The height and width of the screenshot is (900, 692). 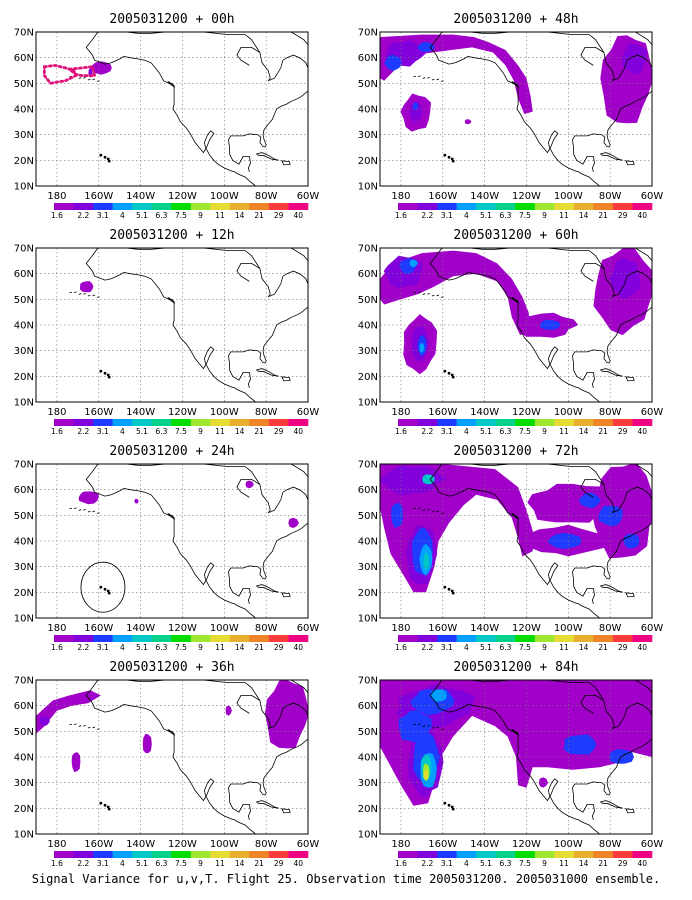 What do you see at coordinates (515, 19) in the screenshot?
I see `panel-title: 2005031200 + 48h` at bounding box center [515, 19].